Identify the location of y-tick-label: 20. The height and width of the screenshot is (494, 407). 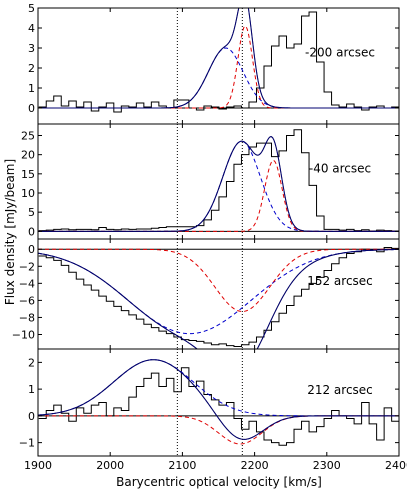
(28, 155).